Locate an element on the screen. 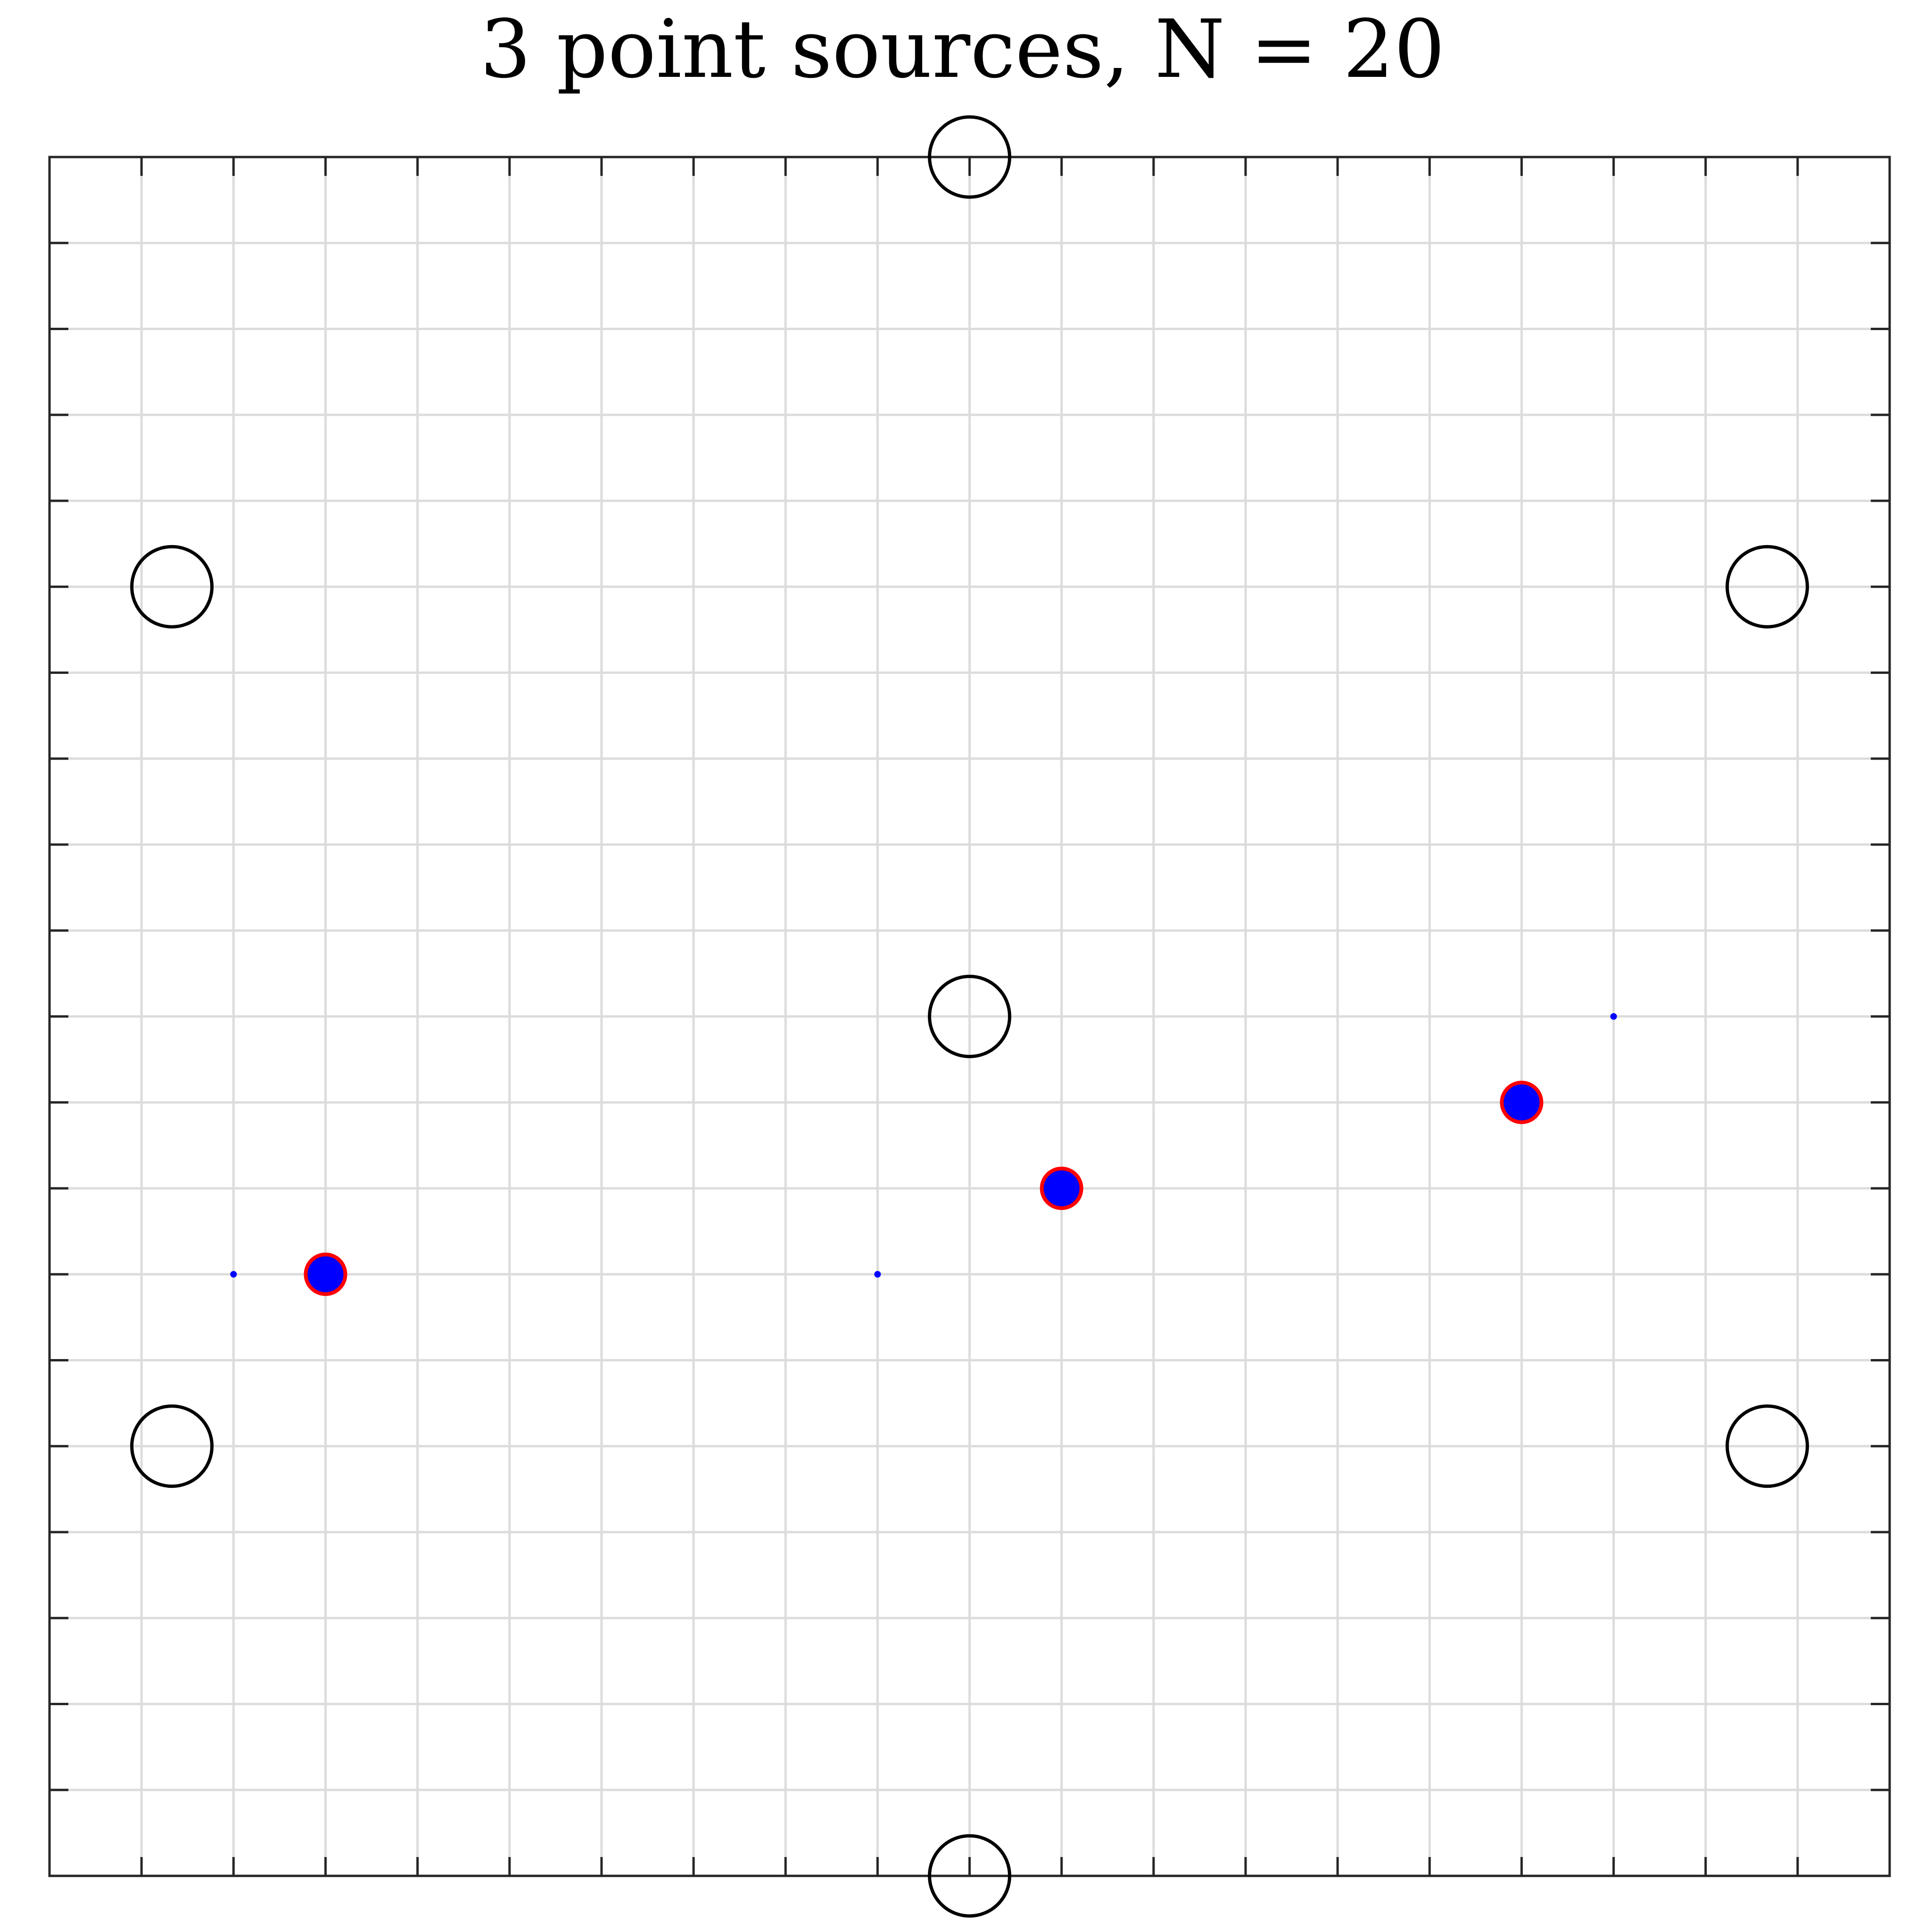 The image size is (1925, 1932). chart-title: 3 point sources, N = 20 is located at coordinates (962, 49).